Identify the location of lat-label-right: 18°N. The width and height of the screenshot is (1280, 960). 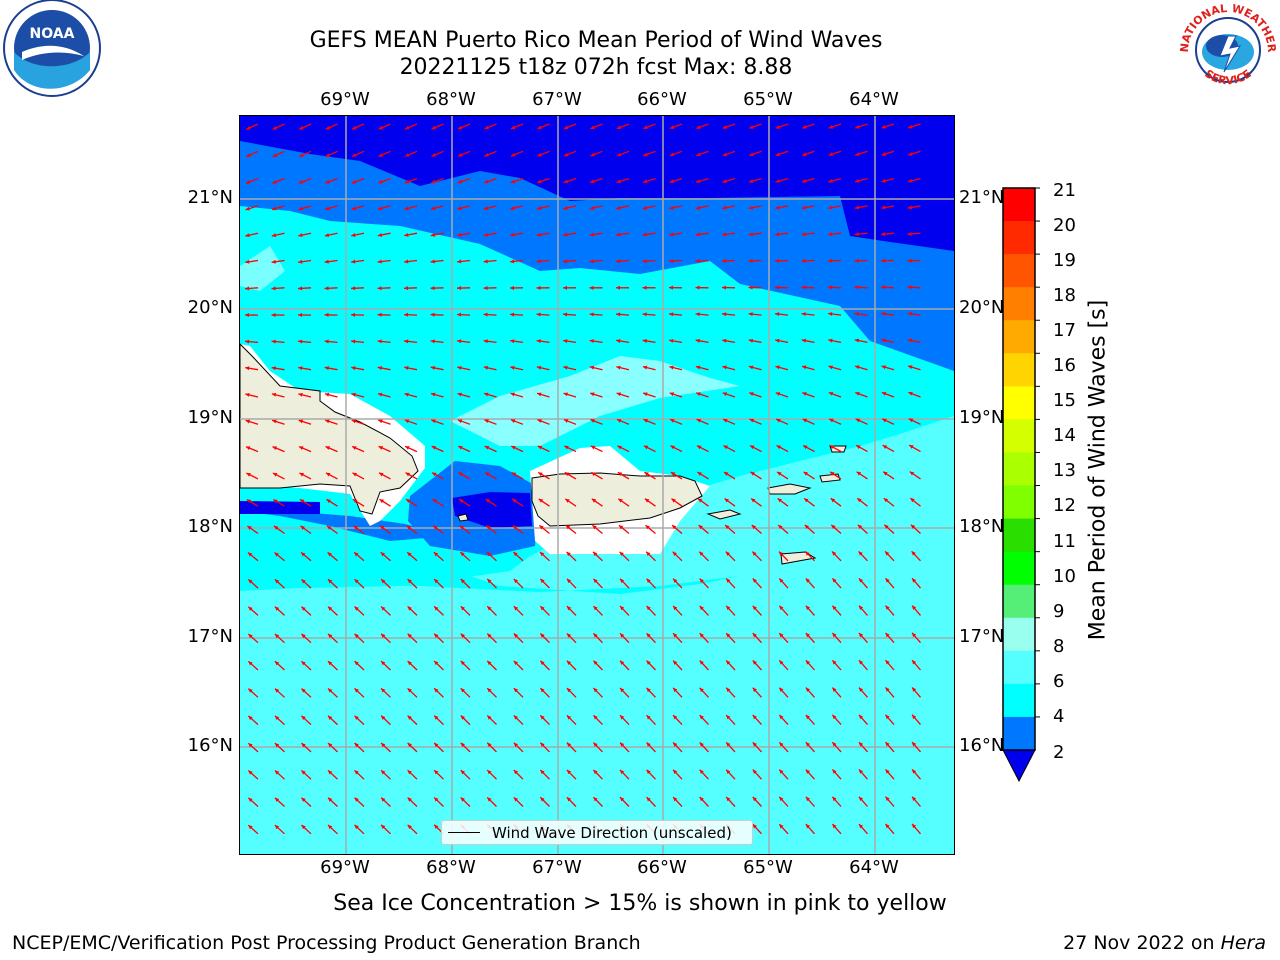
(982, 526).